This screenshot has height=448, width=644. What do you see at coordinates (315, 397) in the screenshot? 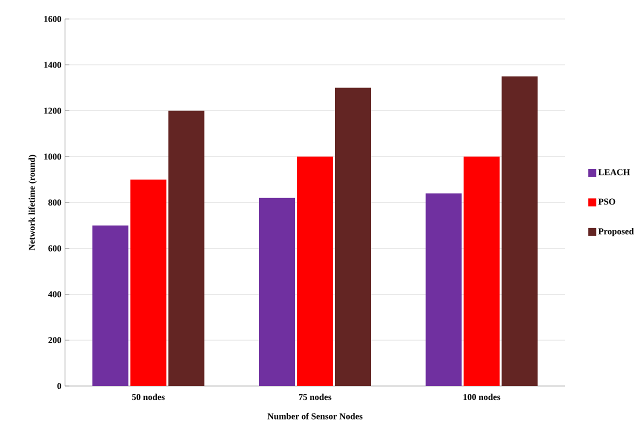
I see `x-tick-label: 75 nodes` at bounding box center [315, 397].